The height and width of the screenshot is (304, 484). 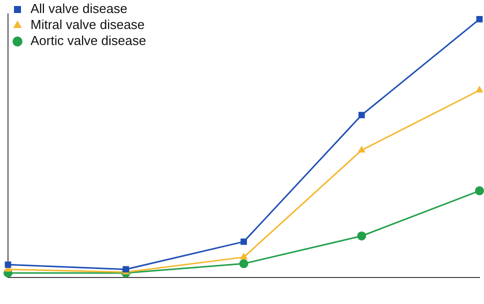 I want to click on legend-label: All valve disease, so click(x=79, y=8).